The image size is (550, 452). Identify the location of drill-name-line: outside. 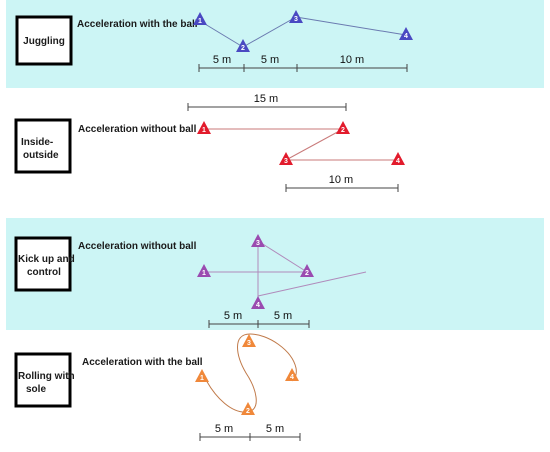
(41, 155).